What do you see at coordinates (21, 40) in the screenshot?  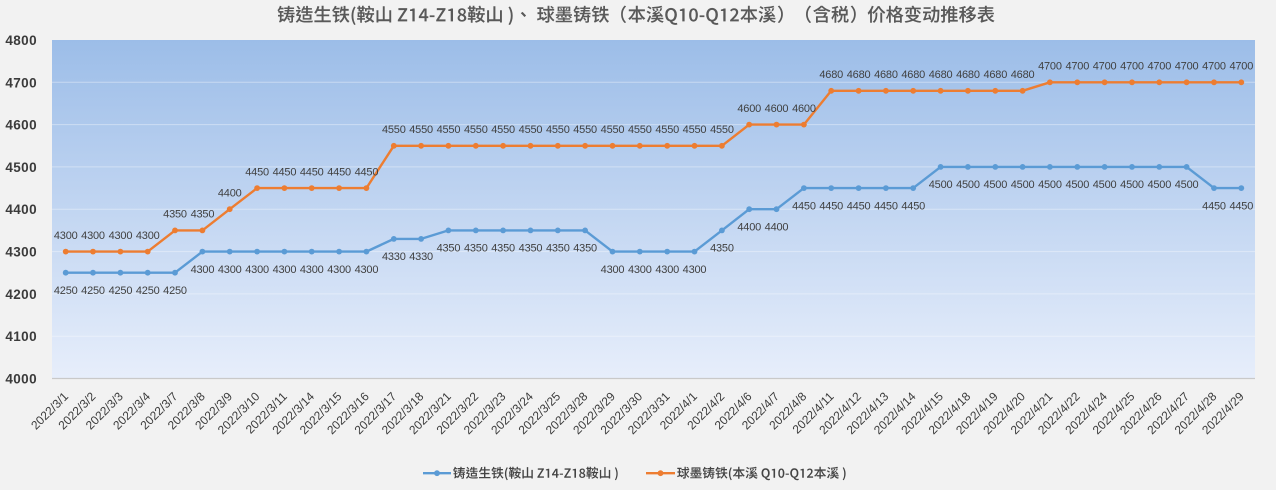 I see `svg-text: 4800` at bounding box center [21, 40].